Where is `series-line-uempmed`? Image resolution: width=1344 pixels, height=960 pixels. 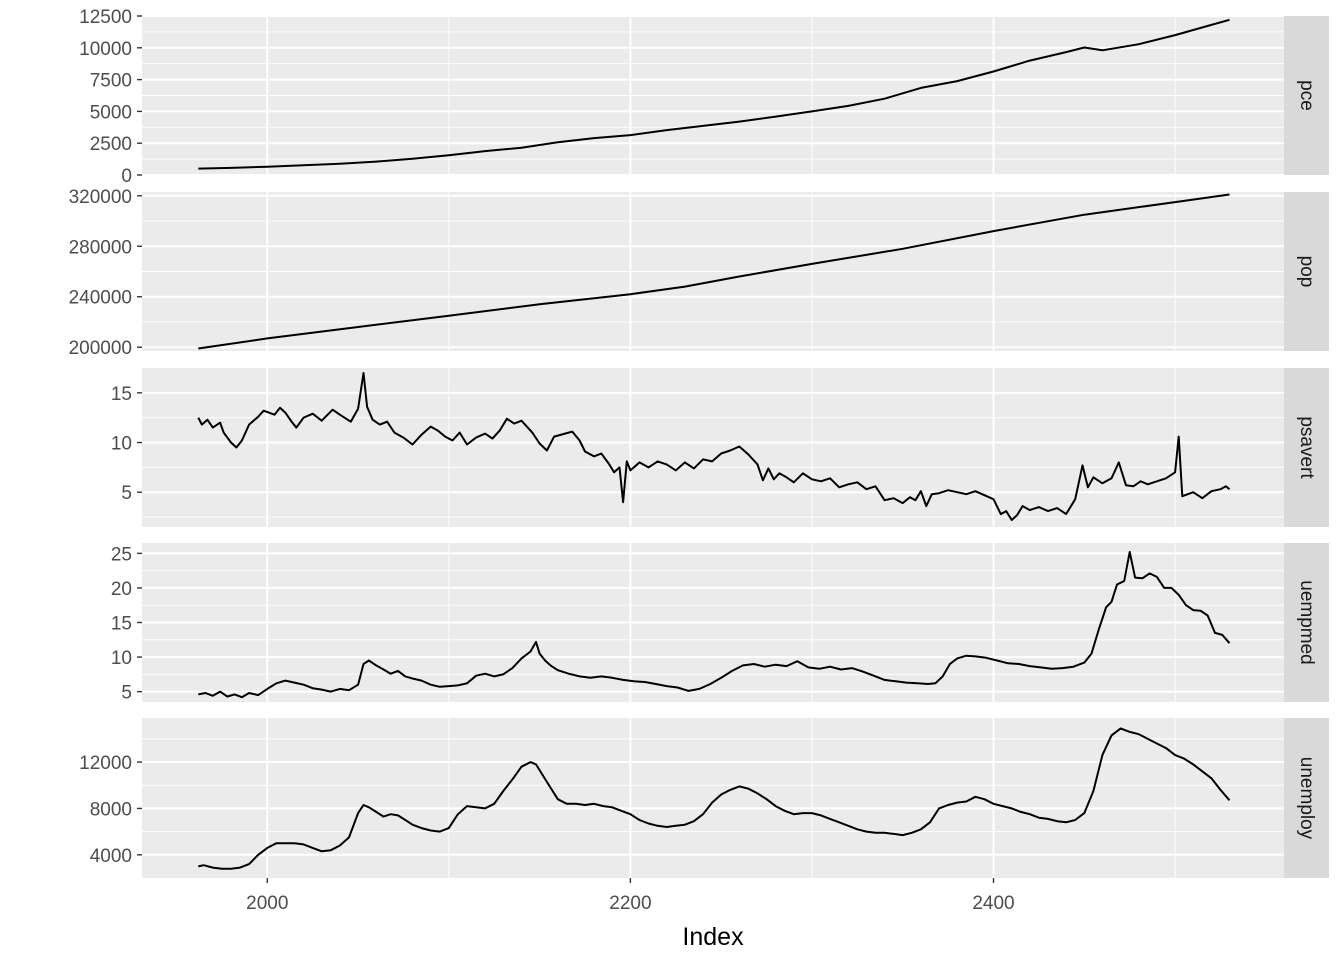
series-line-uempmed is located at coordinates (714, 625).